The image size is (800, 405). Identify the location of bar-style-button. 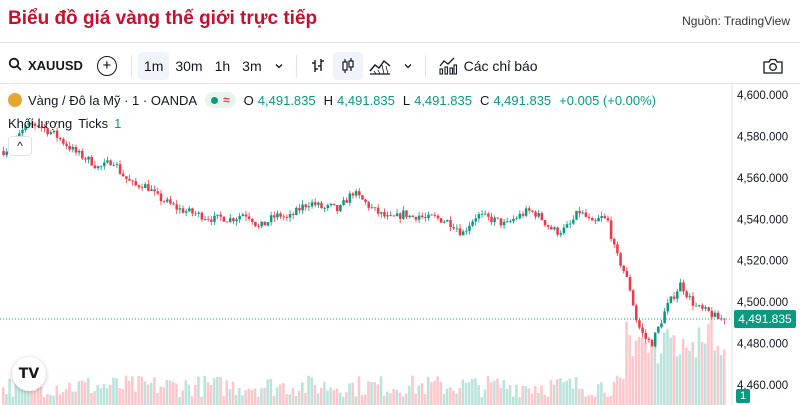
(318, 66).